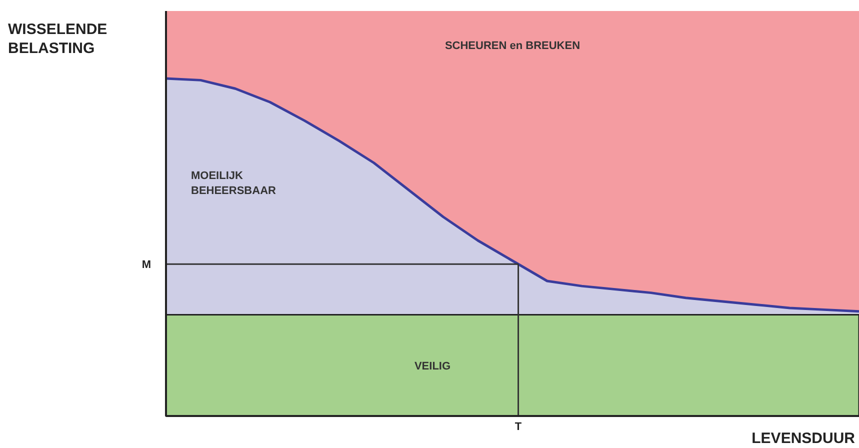 The width and height of the screenshot is (859, 448). Describe the element at coordinates (803, 438) in the screenshot. I see `x-axis-title: LEVENSDUUR` at that location.